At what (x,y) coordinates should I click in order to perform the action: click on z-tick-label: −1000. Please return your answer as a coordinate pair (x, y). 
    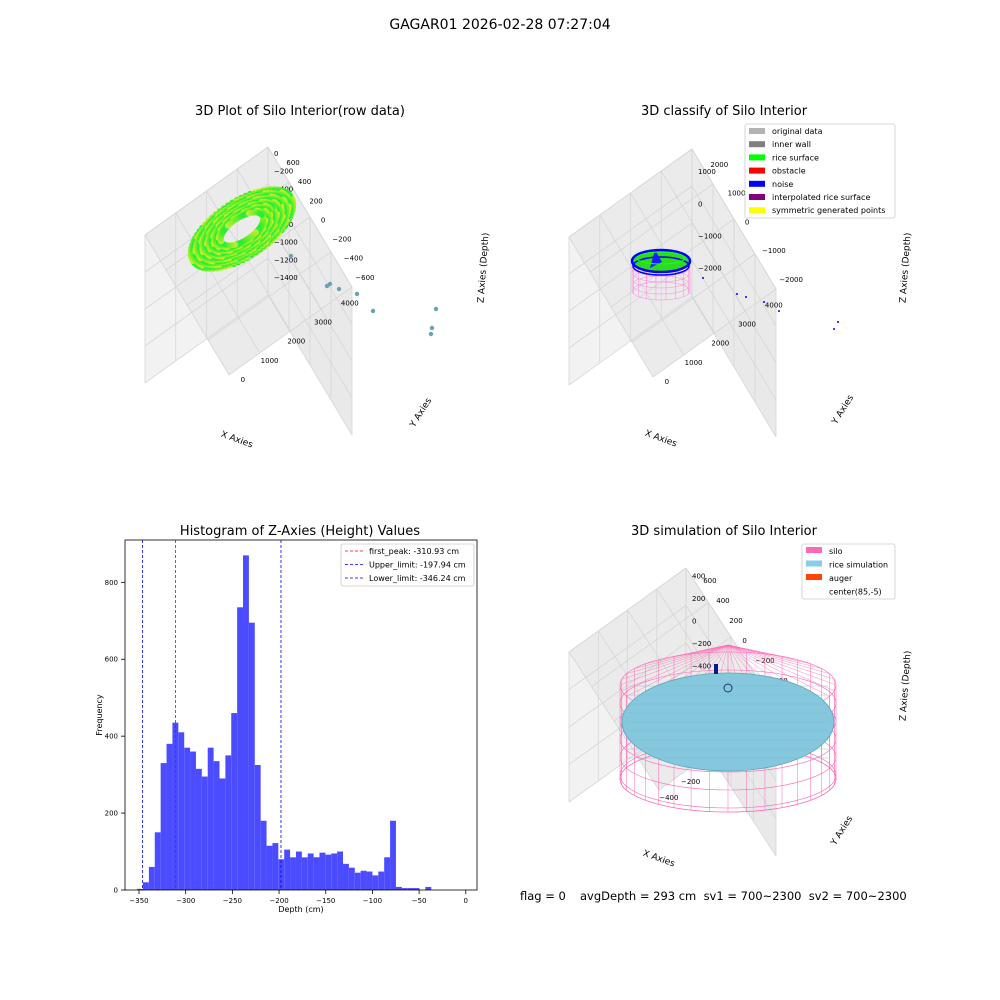
    Looking at the image, I should click on (710, 236).